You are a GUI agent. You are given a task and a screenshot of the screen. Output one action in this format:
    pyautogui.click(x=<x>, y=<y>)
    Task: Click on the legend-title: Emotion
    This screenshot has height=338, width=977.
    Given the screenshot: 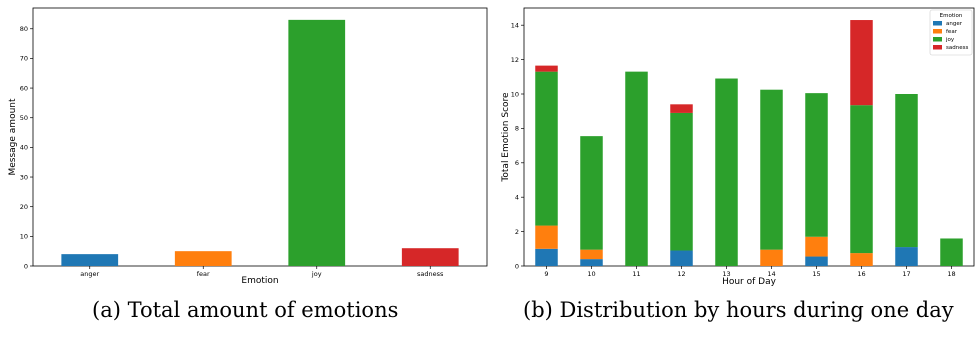 What is the action you would take?
    pyautogui.click(x=951, y=16)
    